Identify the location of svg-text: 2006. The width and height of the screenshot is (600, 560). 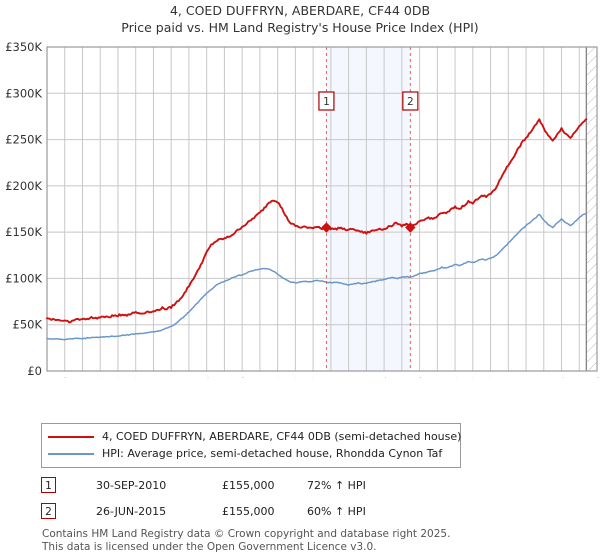
(242, 377).